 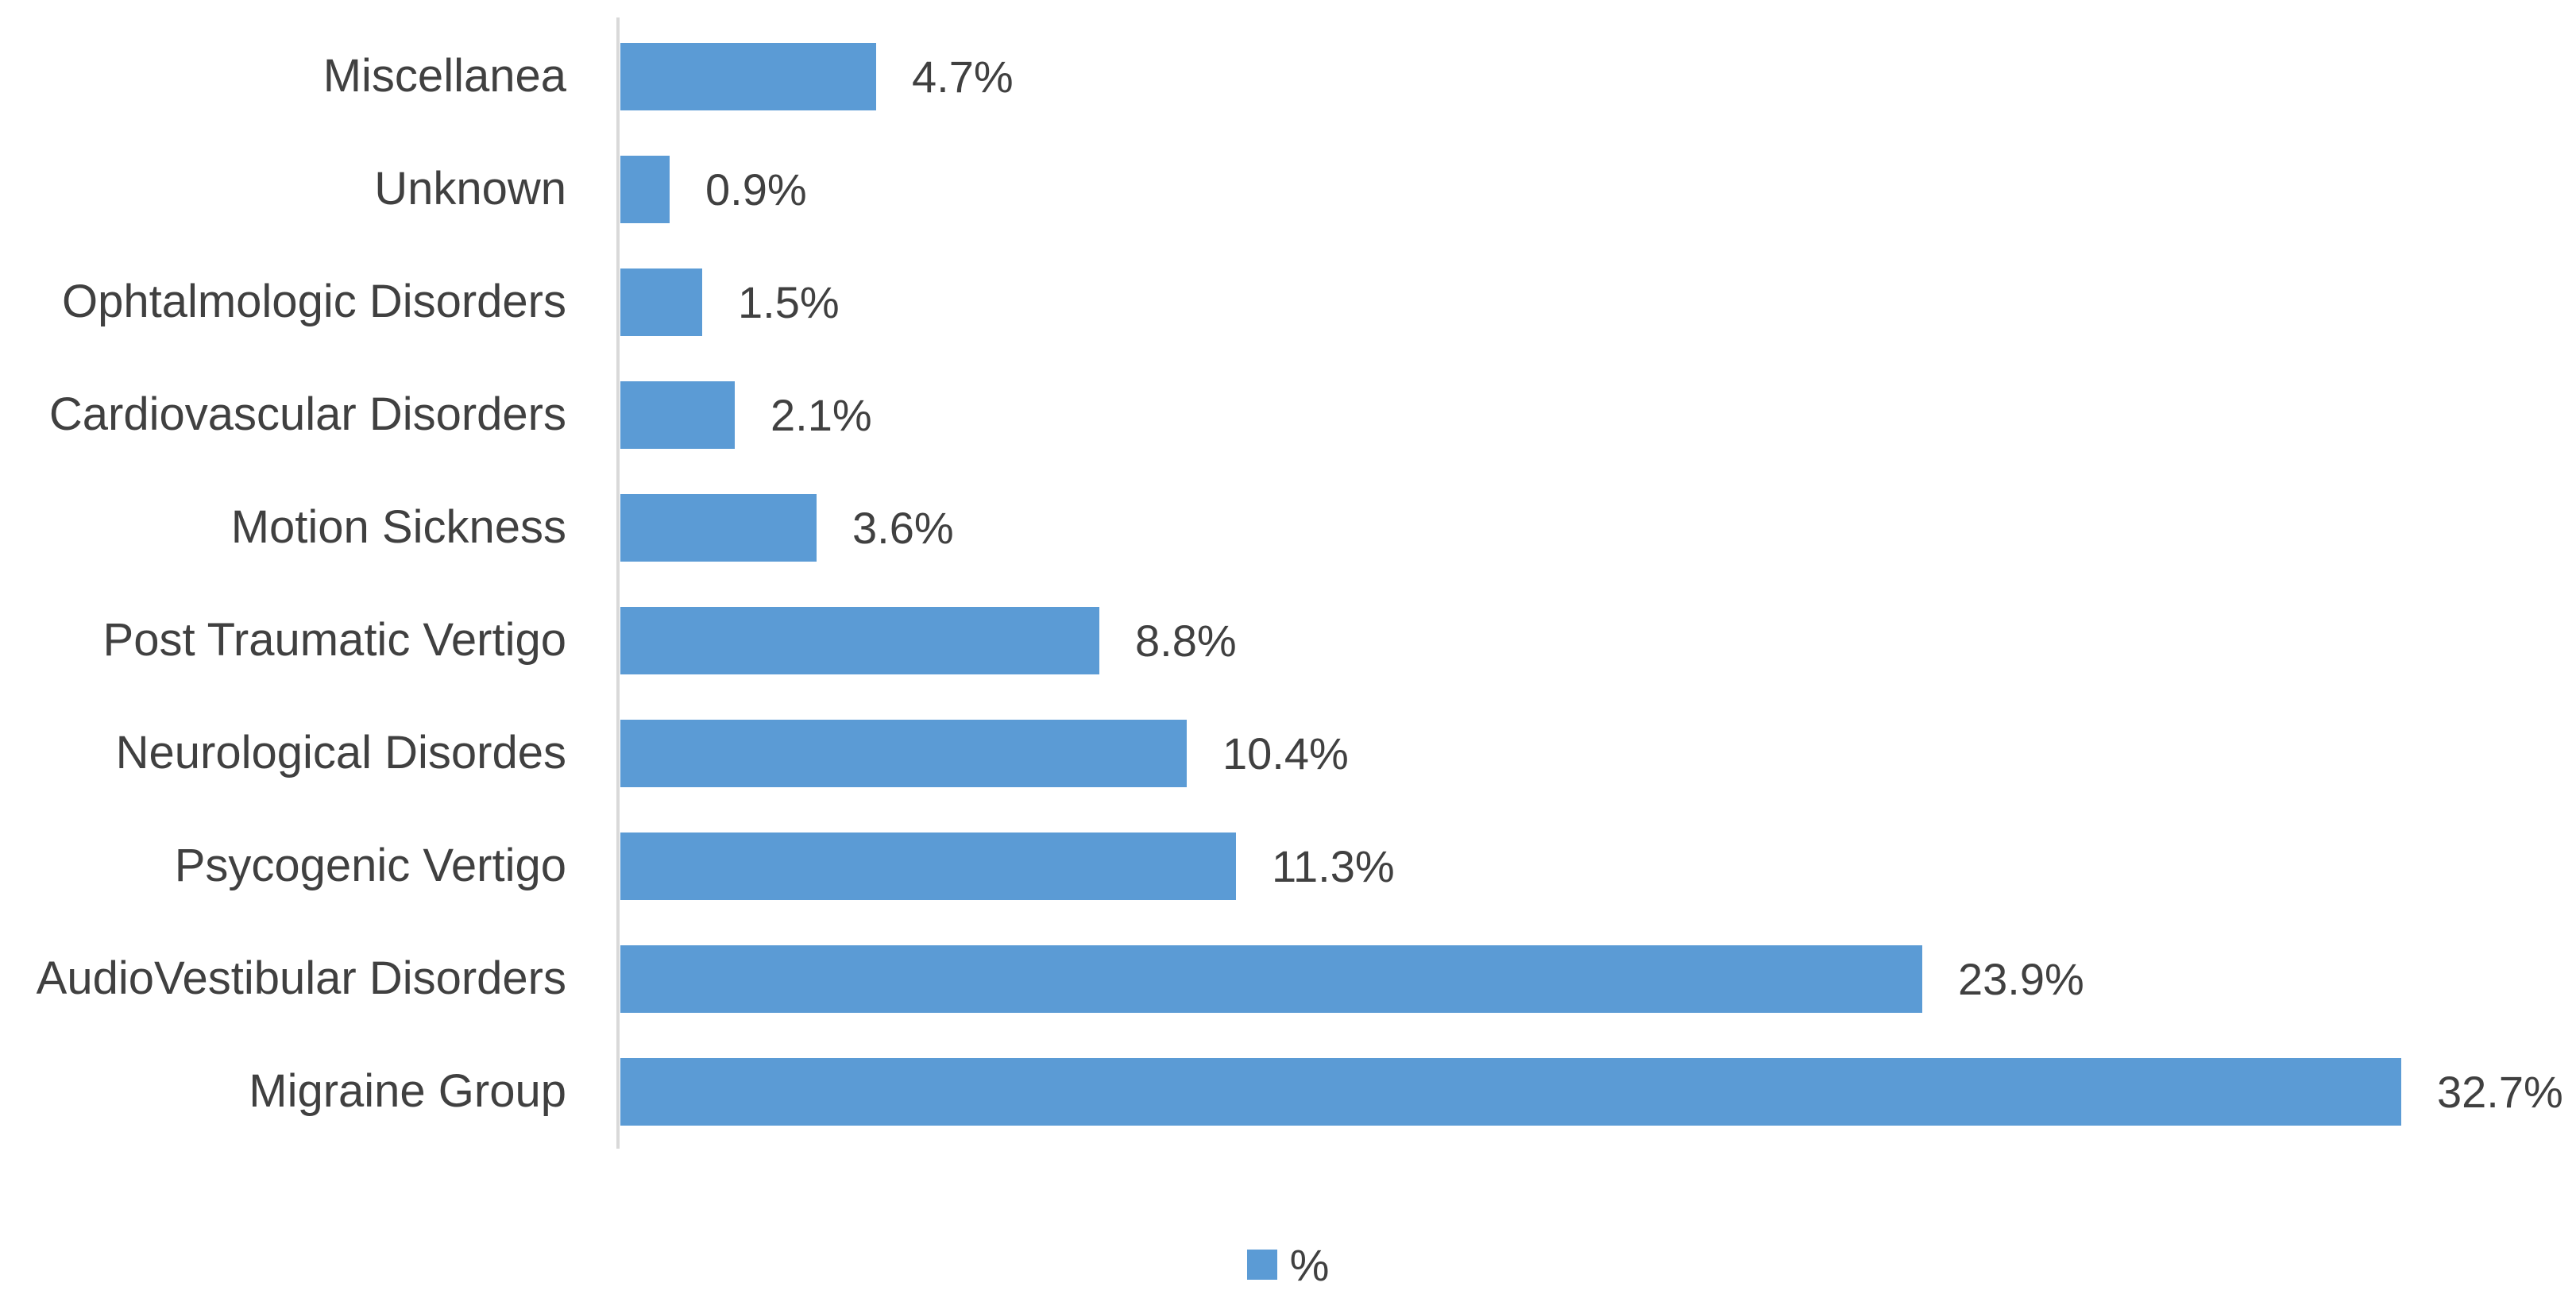 What do you see at coordinates (1288, 527) in the screenshot?
I see `bar-row: Motion Sickness 3.6%` at bounding box center [1288, 527].